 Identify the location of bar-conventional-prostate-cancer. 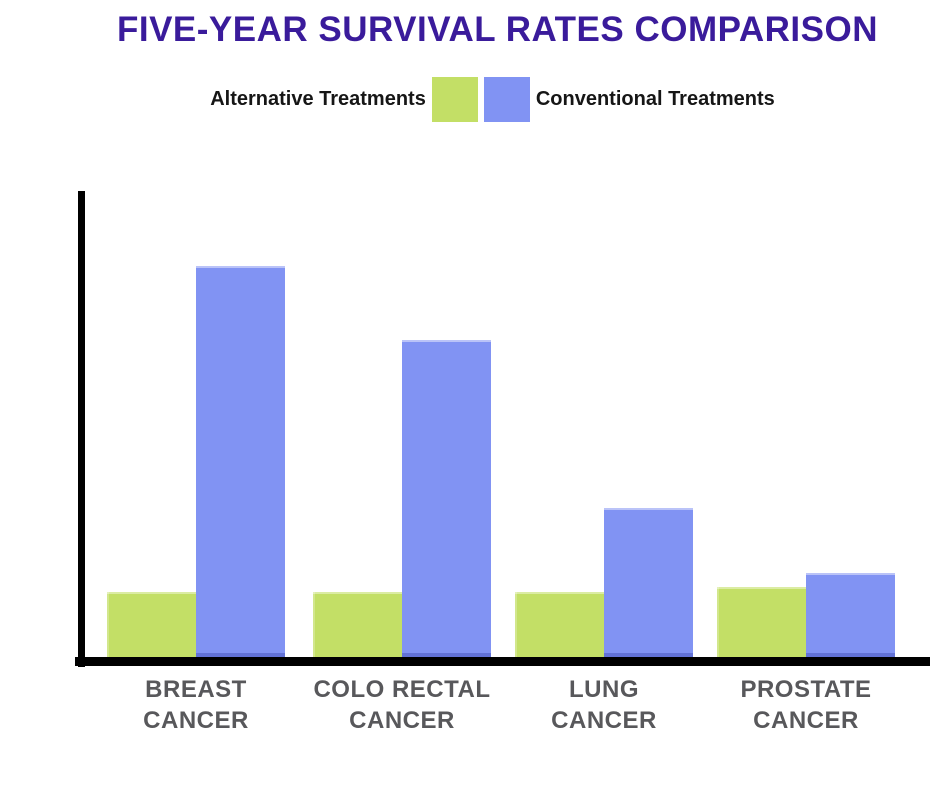
(850, 615).